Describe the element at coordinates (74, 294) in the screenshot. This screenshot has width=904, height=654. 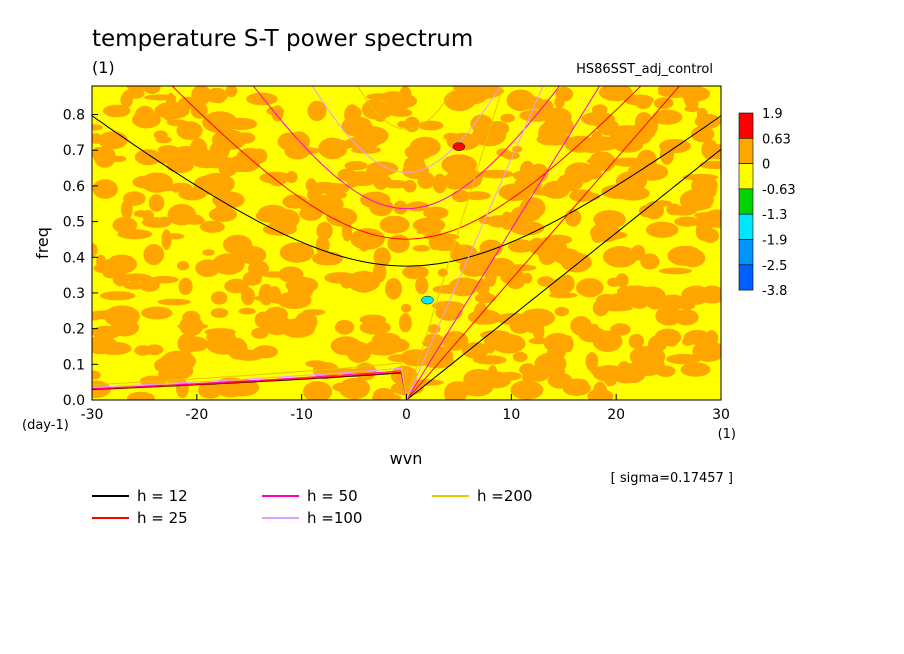
I see `y-tick-label: 0.3` at that location.